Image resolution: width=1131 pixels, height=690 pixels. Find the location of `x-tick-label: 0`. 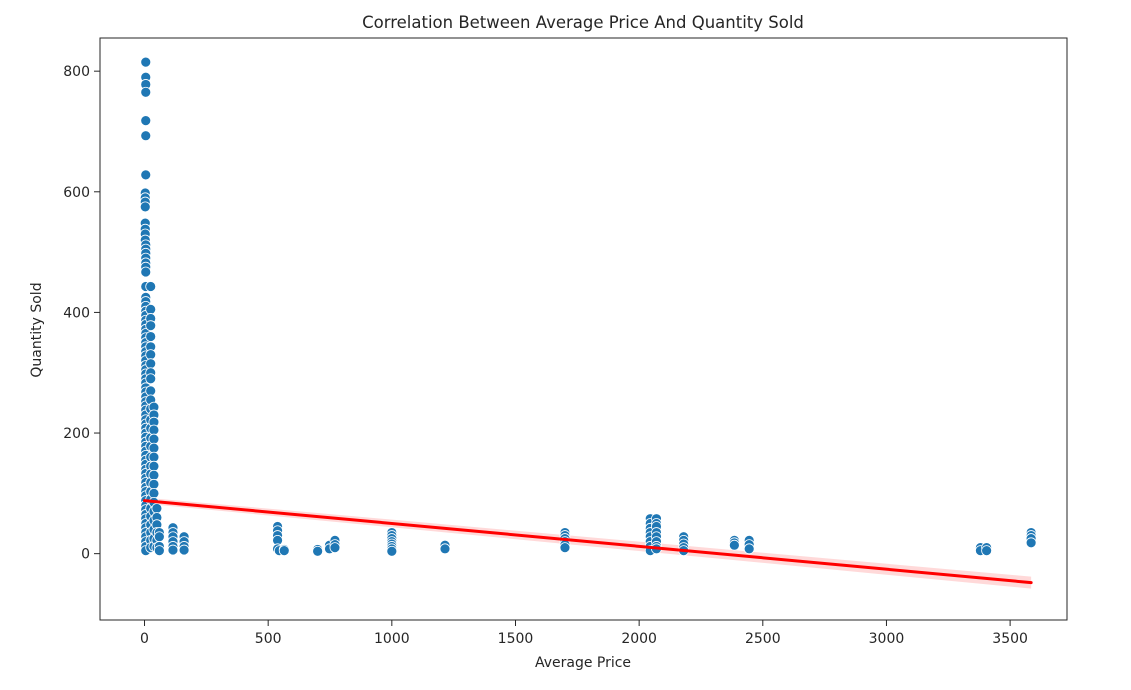

x-tick-label: 0 is located at coordinates (144, 639).